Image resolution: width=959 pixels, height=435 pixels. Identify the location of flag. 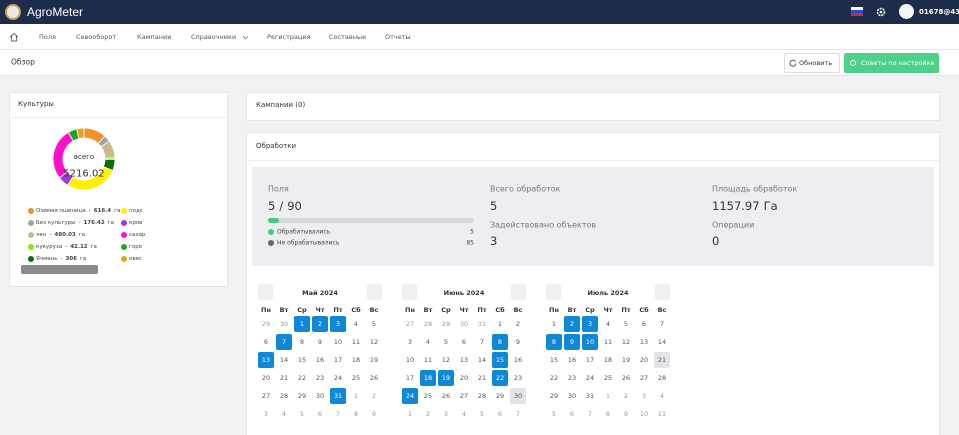
(857, 11).